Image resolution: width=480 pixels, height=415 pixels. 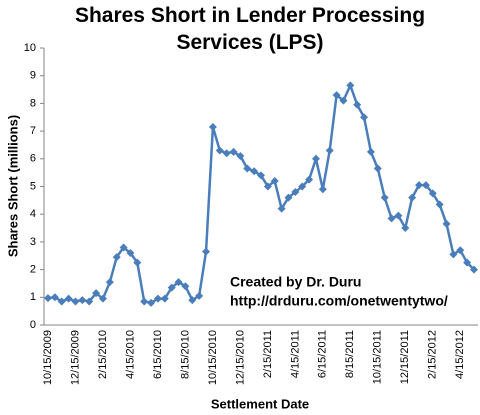 What do you see at coordinates (240, 357) in the screenshot?
I see `x-tick-label: 12/15/2010` at bounding box center [240, 357].